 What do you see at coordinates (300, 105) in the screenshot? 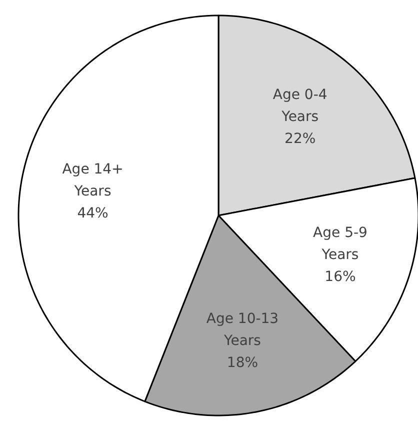
I see `slice-label: Age 0-4 Years` at bounding box center [300, 105].